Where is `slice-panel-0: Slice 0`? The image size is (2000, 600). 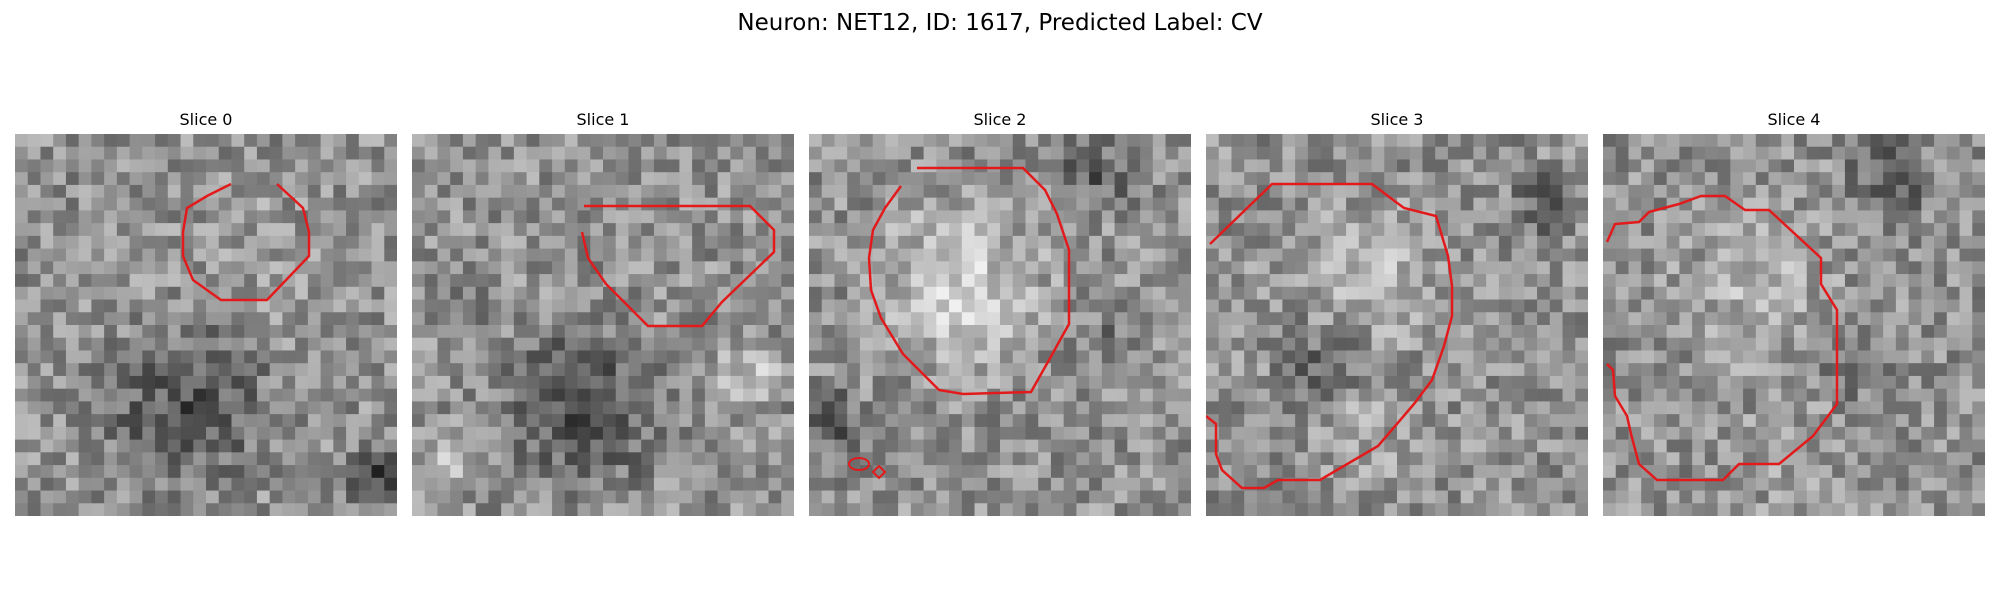 slice-panel-0: Slice 0 is located at coordinates (206, 312).